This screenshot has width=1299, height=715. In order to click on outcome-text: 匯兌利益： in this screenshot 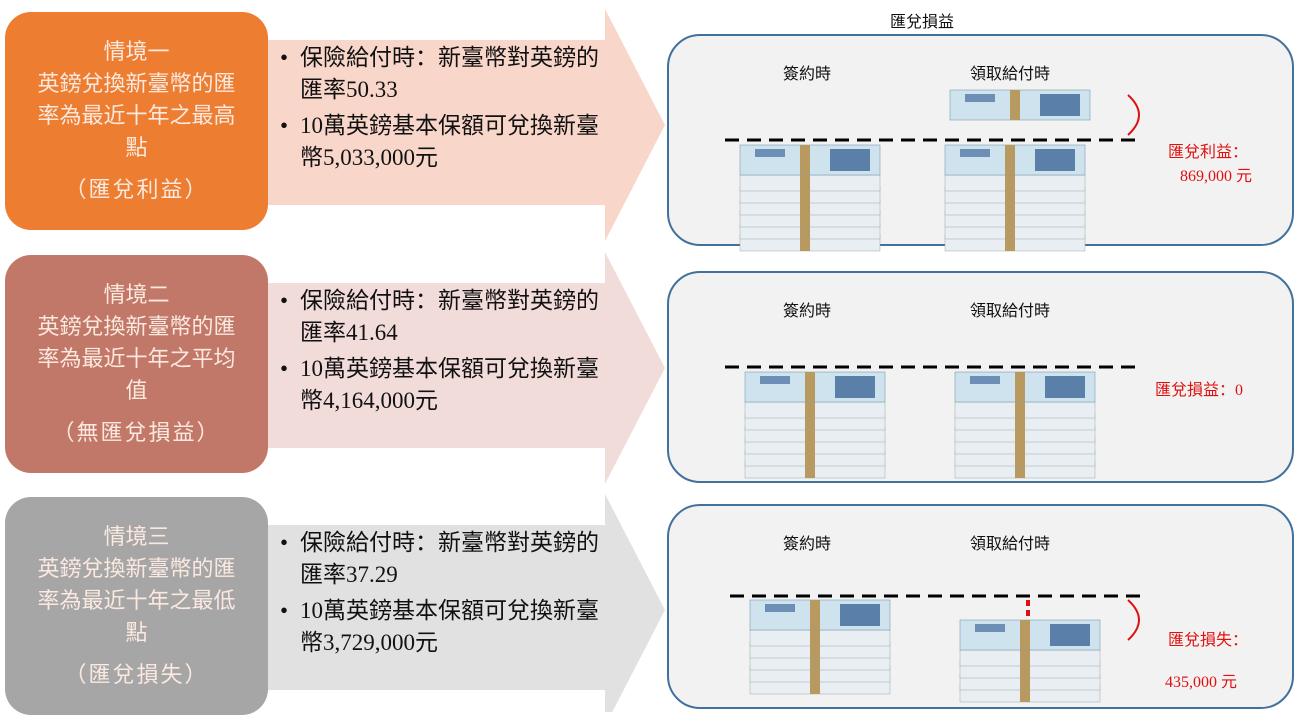, I will do `click(1208, 152)`.